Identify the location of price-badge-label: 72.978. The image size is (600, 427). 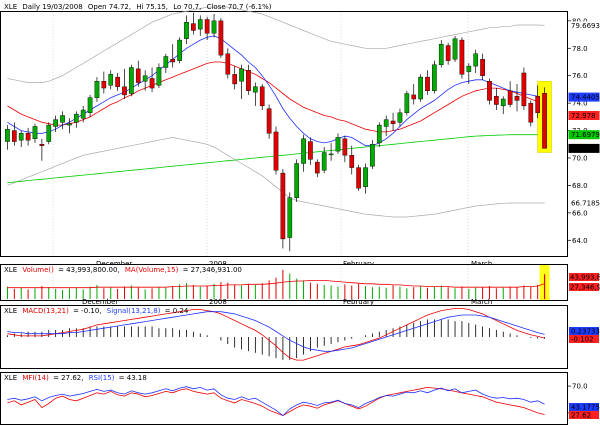
(583, 116).